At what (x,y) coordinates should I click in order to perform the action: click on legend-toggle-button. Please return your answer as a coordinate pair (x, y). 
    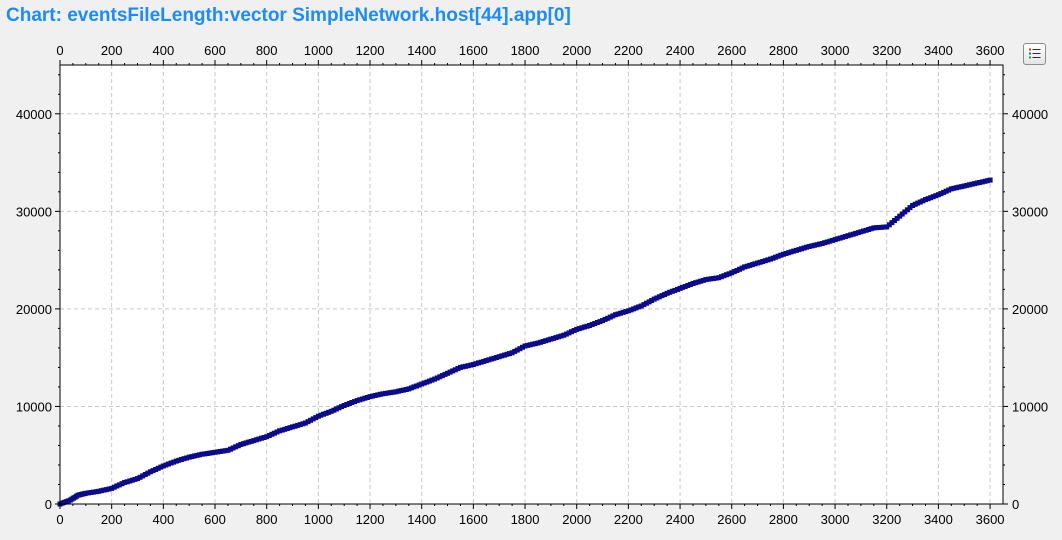
    Looking at the image, I should click on (1034, 54).